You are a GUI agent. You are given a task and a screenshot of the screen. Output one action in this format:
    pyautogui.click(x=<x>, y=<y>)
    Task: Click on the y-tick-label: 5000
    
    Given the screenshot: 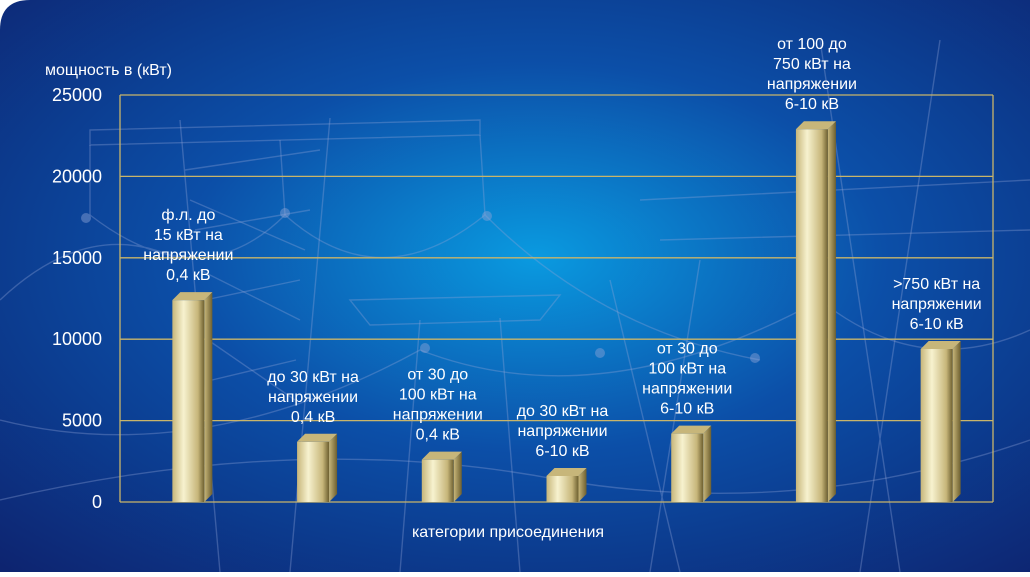 What is the action you would take?
    pyautogui.click(x=82, y=421)
    